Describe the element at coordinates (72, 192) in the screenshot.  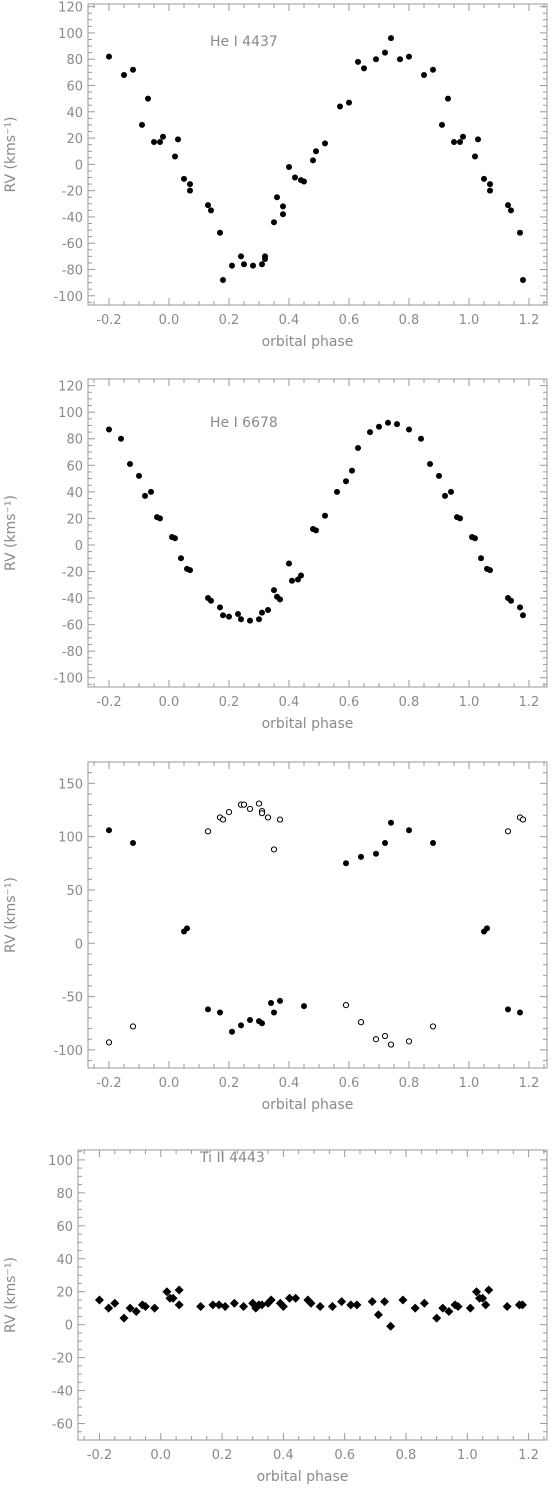
I see `y-tick-label: -20` at that location.